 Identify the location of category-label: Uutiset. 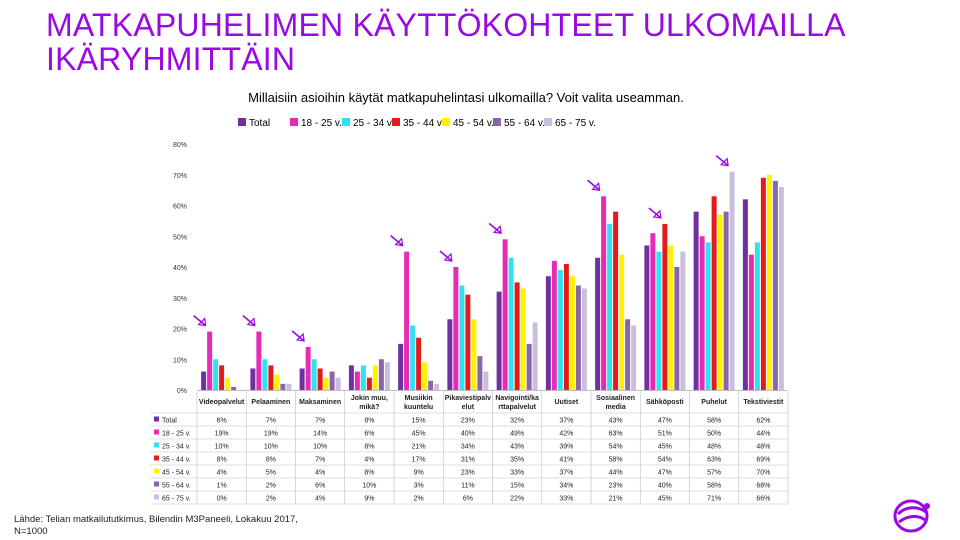
(567, 402).